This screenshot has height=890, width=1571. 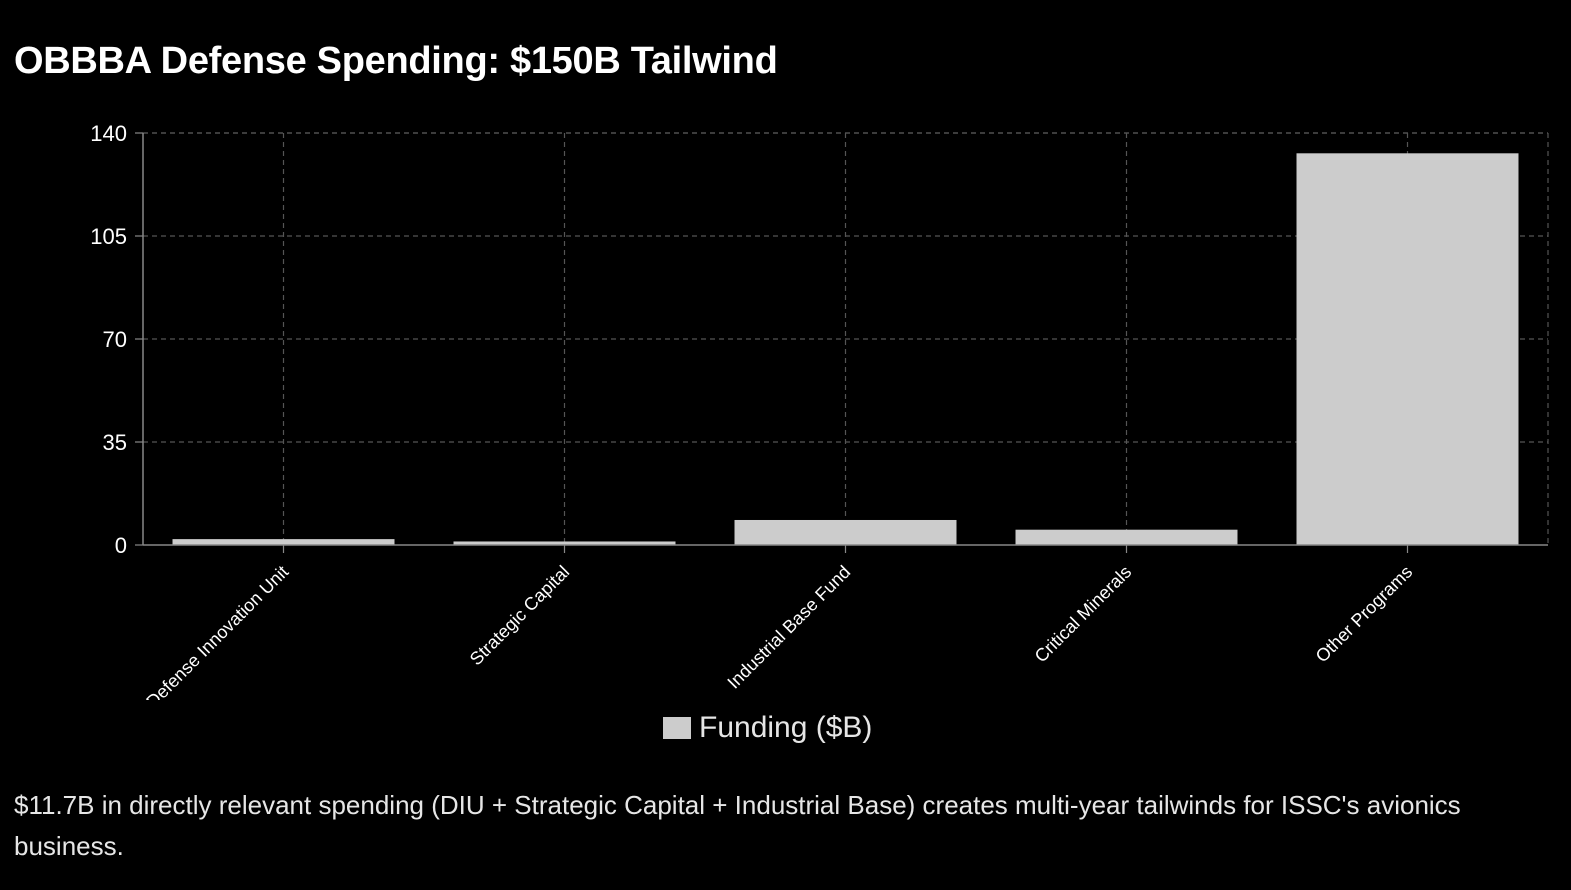 What do you see at coordinates (1083, 614) in the screenshot?
I see `x-tick-label: Critical Minerals` at bounding box center [1083, 614].